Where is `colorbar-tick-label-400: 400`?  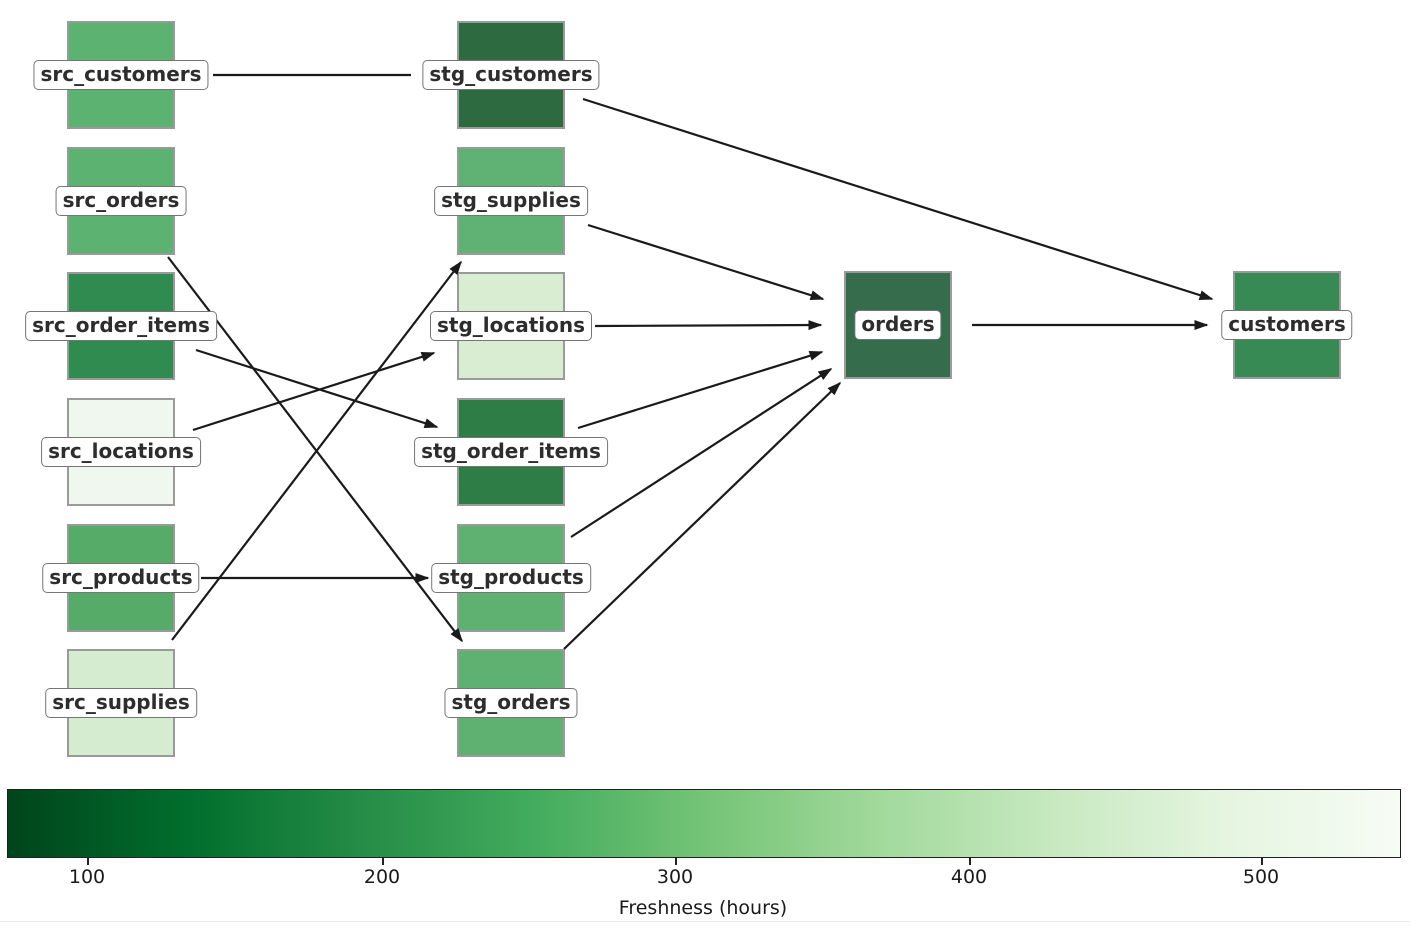 colorbar-tick-label-400: 400 is located at coordinates (969, 877).